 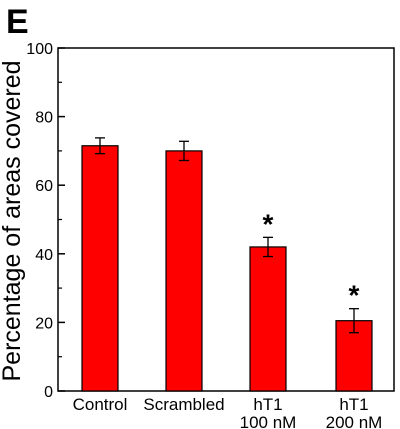 What do you see at coordinates (44, 255) in the screenshot?
I see `y-tick-label: 40` at bounding box center [44, 255].